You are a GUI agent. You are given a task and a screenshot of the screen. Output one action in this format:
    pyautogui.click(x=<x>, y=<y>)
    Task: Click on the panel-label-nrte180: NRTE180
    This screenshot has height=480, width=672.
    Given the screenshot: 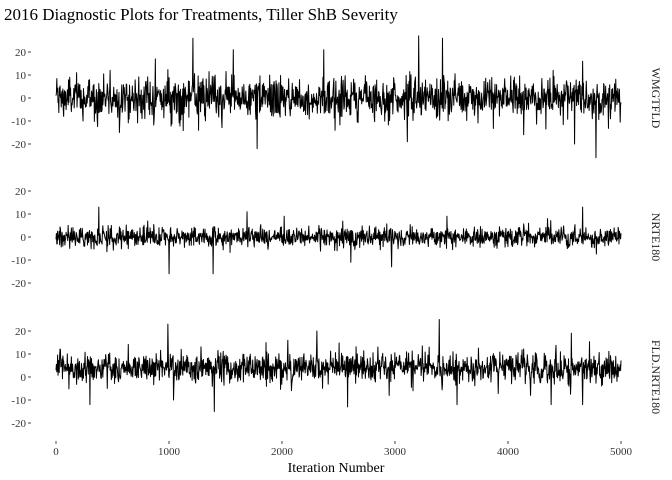 What is the action you would take?
    pyautogui.click(x=656, y=237)
    